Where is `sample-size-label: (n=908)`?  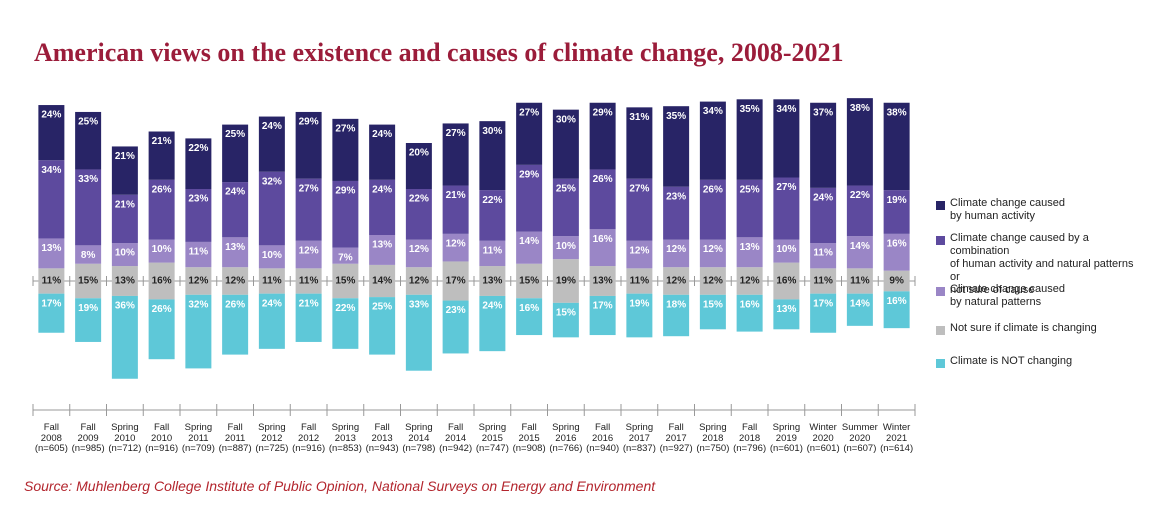 sample-size-label: (n=908) is located at coordinates (529, 448).